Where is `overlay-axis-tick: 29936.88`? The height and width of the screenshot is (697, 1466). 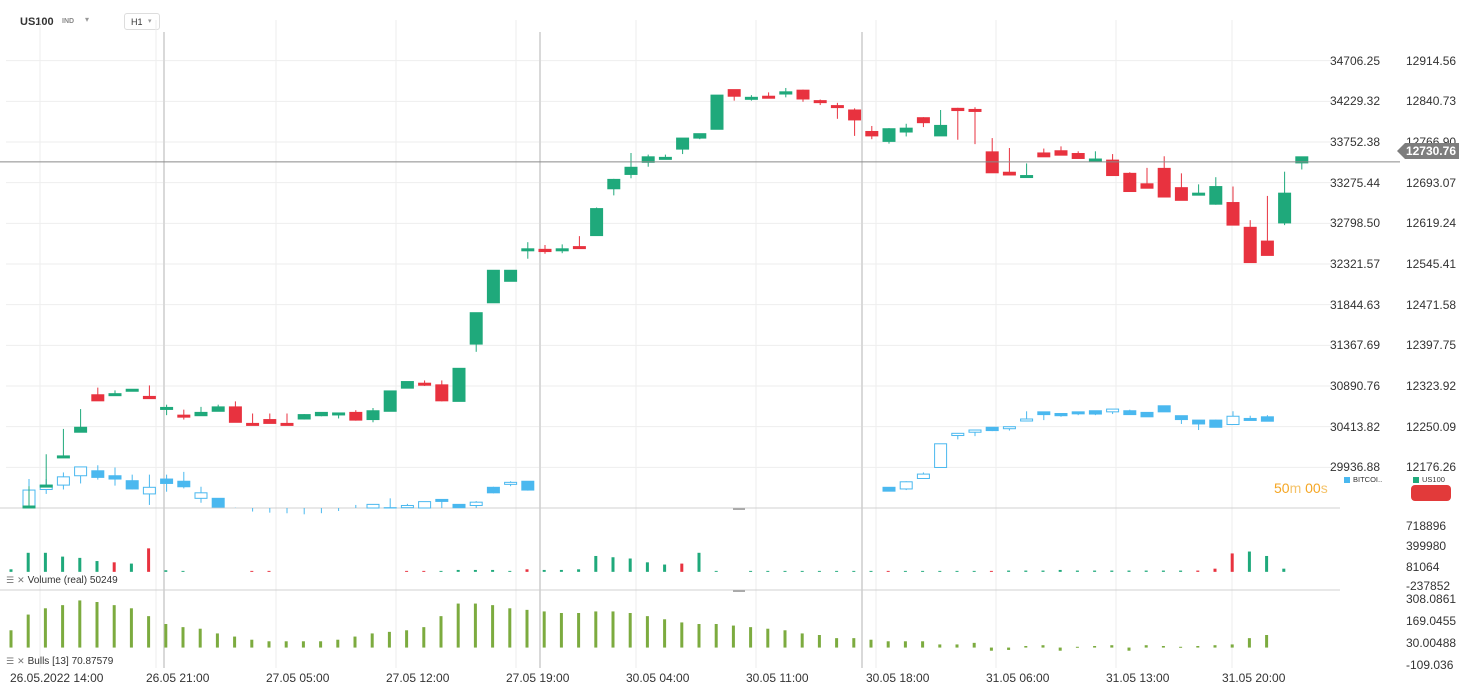
overlay-axis-tick: 29936.88 is located at coordinates (1354, 467).